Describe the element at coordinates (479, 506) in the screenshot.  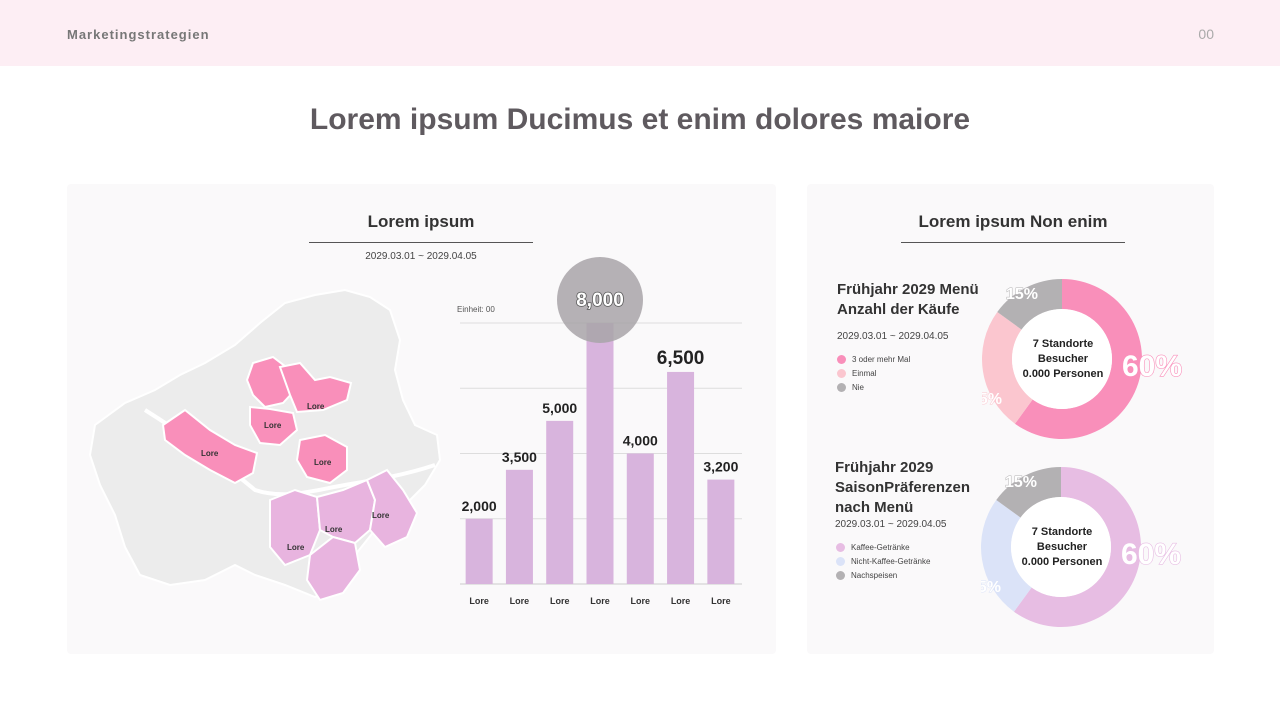
I see `bar-value-label: 2,000` at that location.